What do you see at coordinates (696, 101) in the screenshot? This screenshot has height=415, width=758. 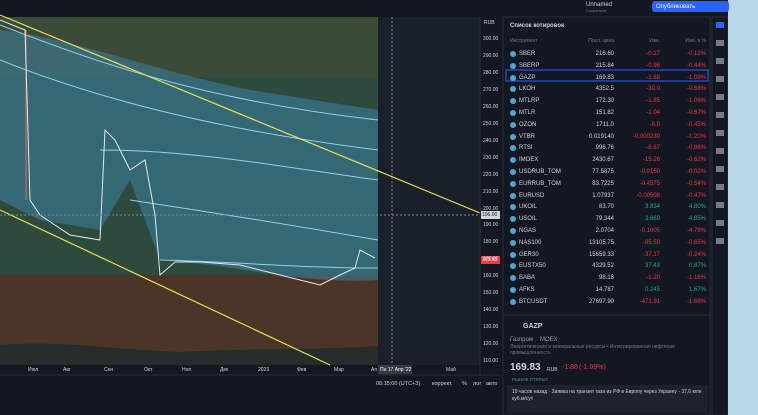 I see `cell: -1.06%` at bounding box center [696, 101].